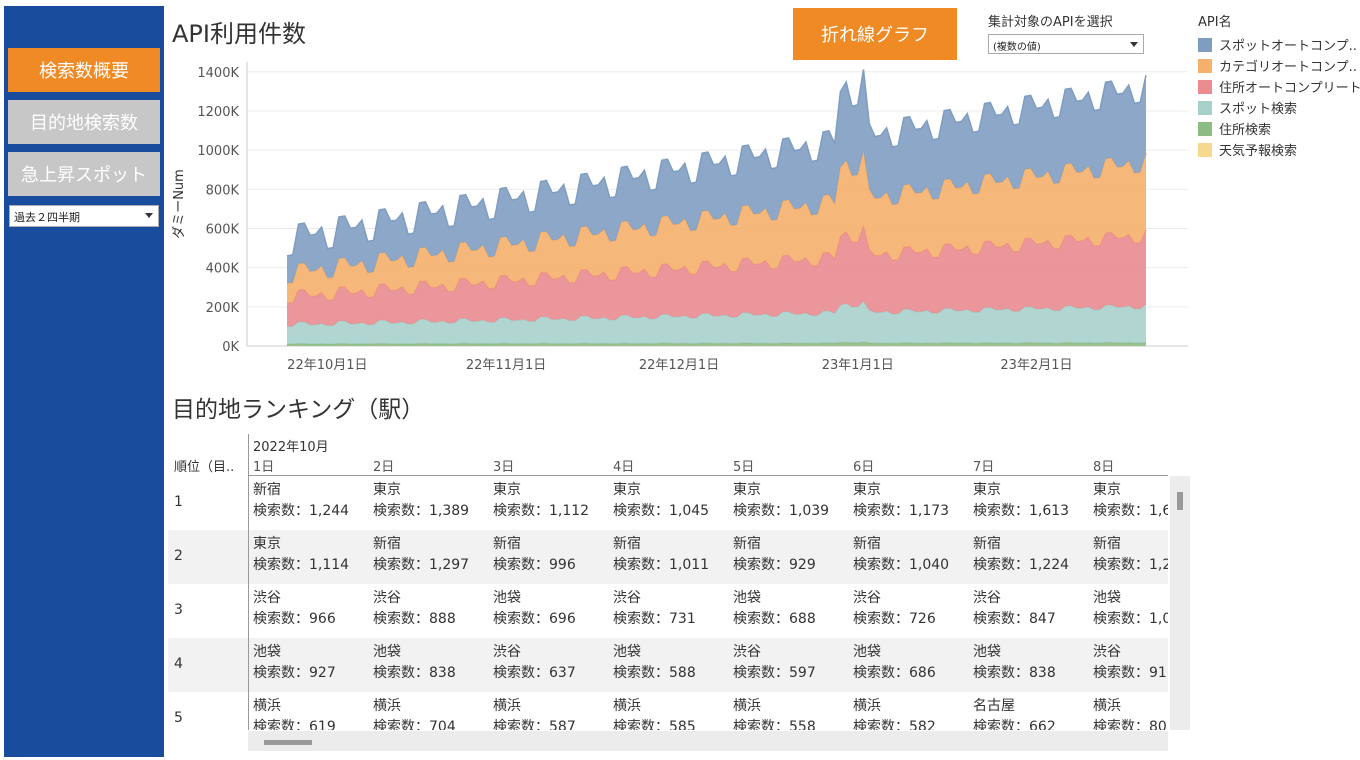  Describe the element at coordinates (1180, 501) in the screenshot. I see `vertical-scroll-thumb` at that location.